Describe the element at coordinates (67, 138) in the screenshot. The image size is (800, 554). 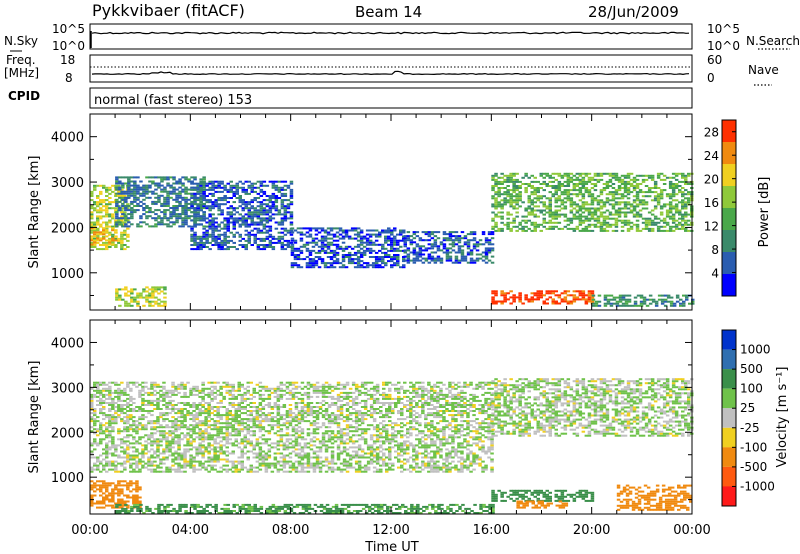
I see `y-tick-label: 4000` at that location.